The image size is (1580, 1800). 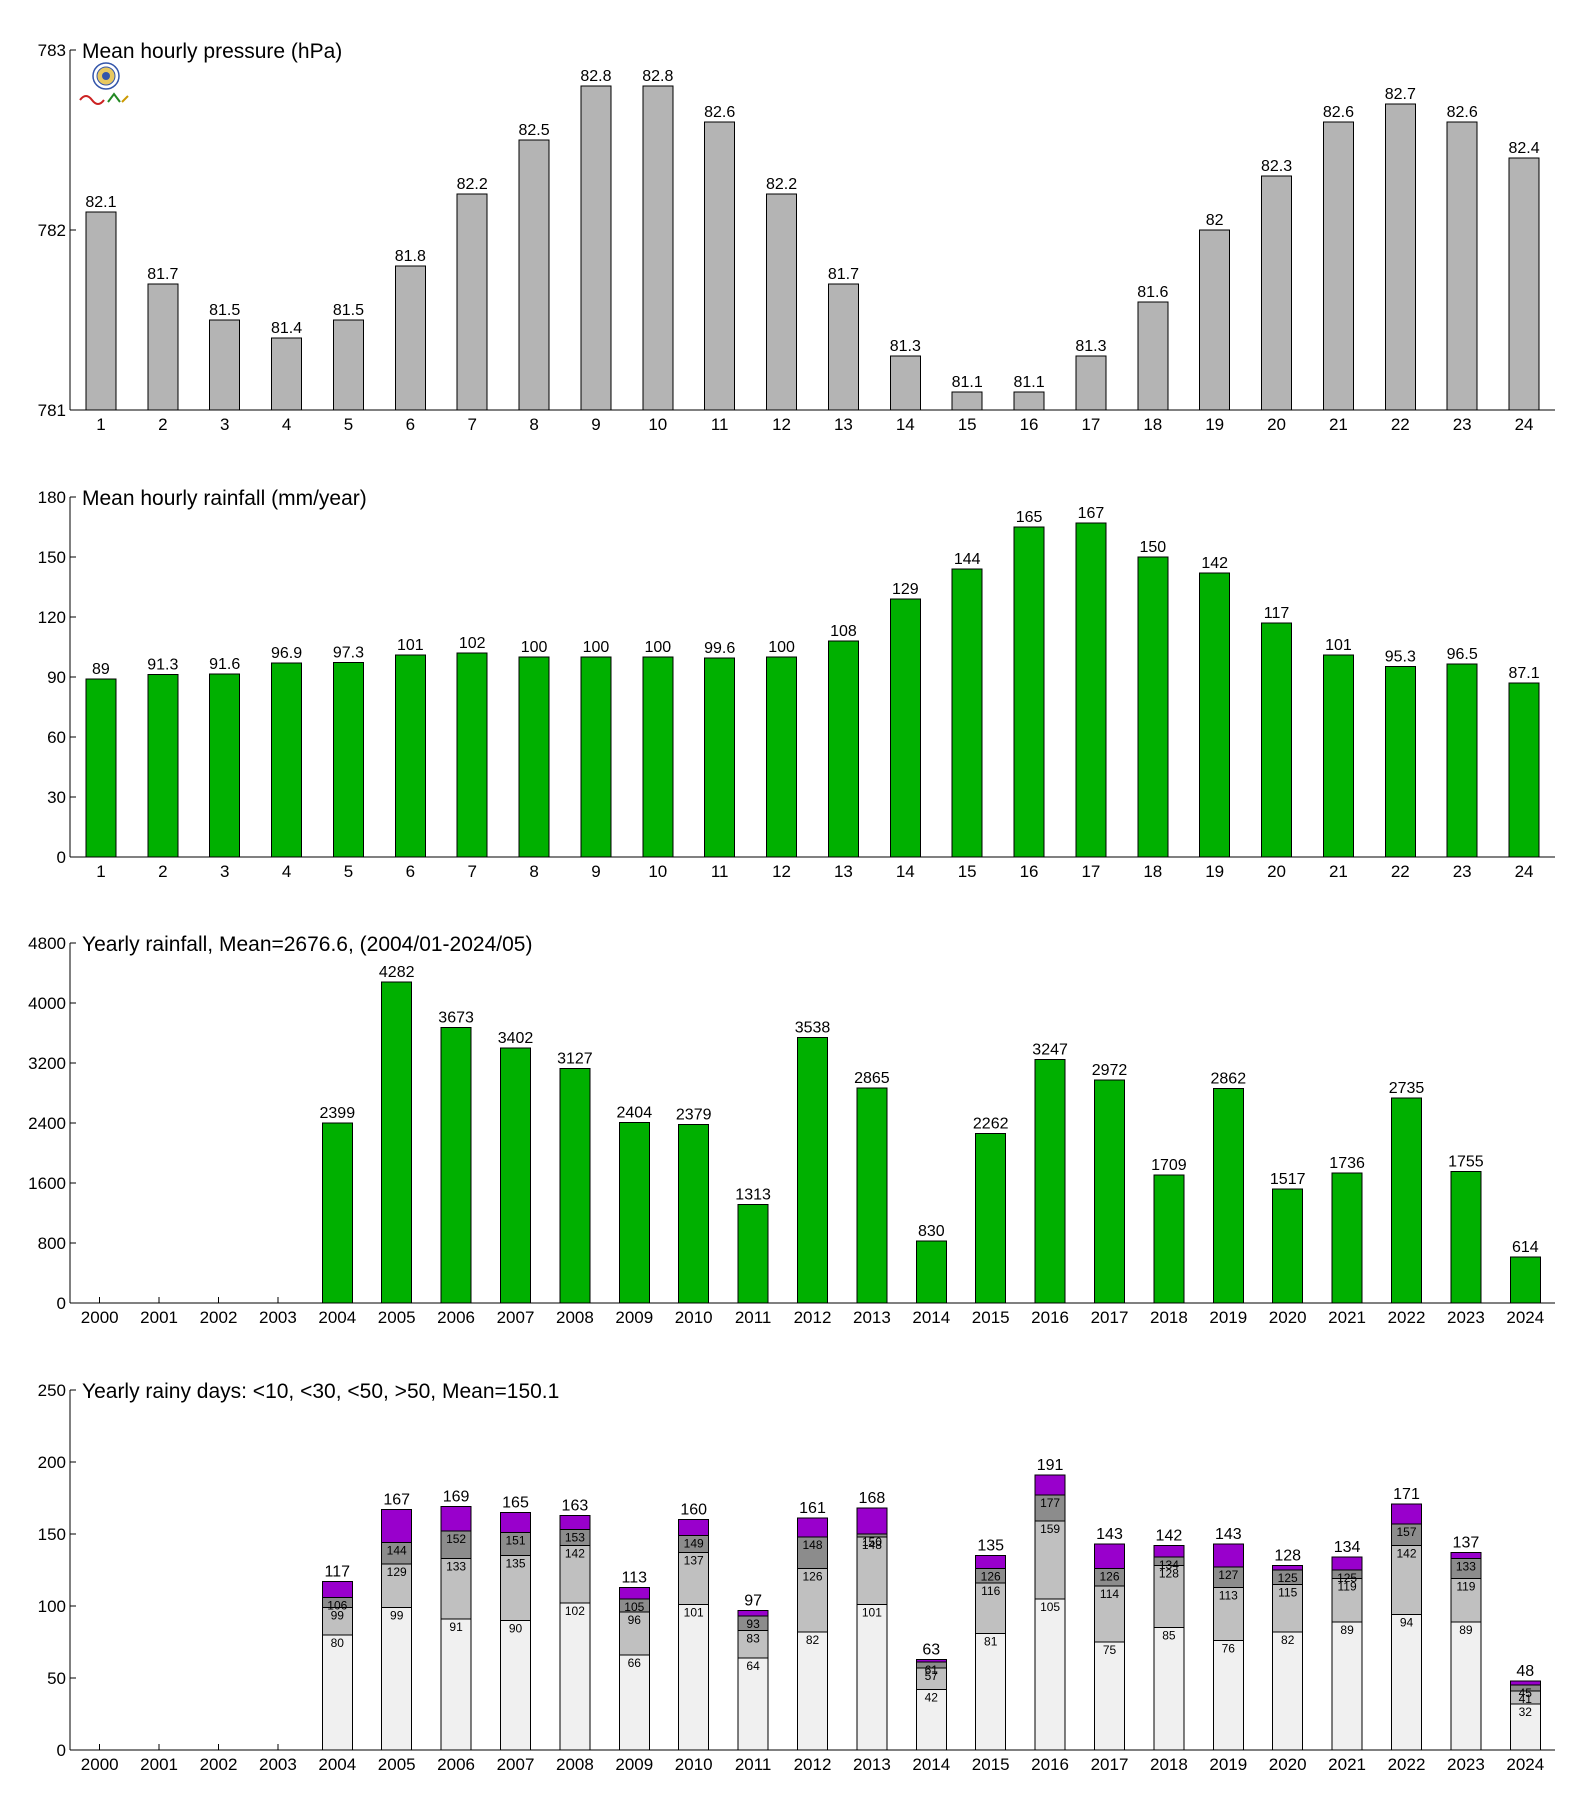 What do you see at coordinates (872, 1545) in the screenshot?
I see `segment-value-label: 148` at bounding box center [872, 1545].